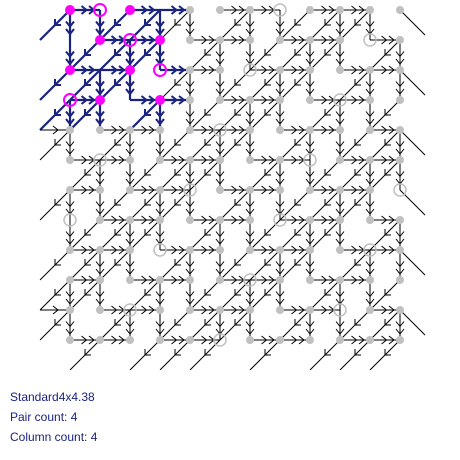  Describe the element at coordinates (412, 22) in the screenshot. I see `edge-diagonal` at that location.